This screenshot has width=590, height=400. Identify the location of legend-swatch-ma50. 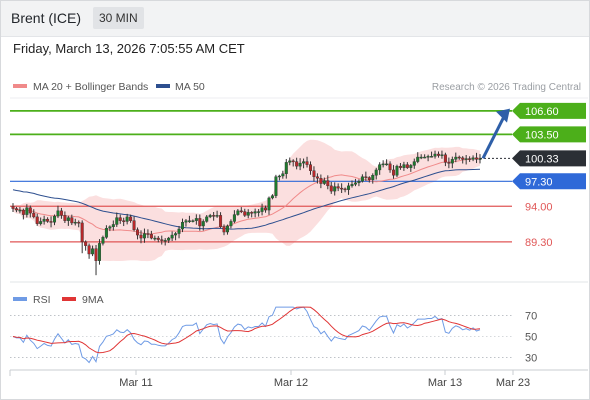
(163, 86).